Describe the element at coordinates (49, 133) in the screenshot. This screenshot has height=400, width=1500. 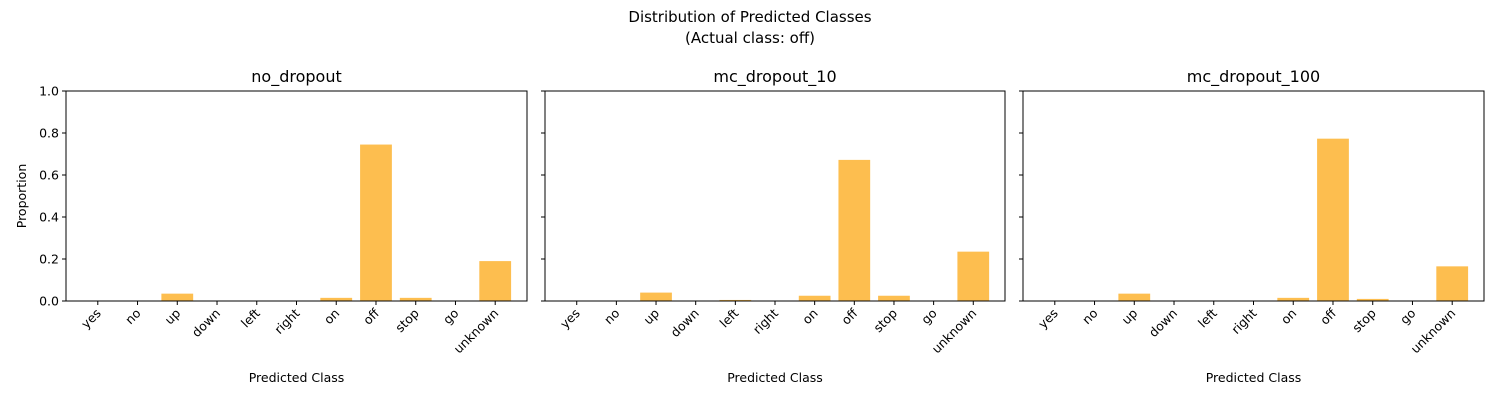
I see `y-tick-label: 0.8` at that location.